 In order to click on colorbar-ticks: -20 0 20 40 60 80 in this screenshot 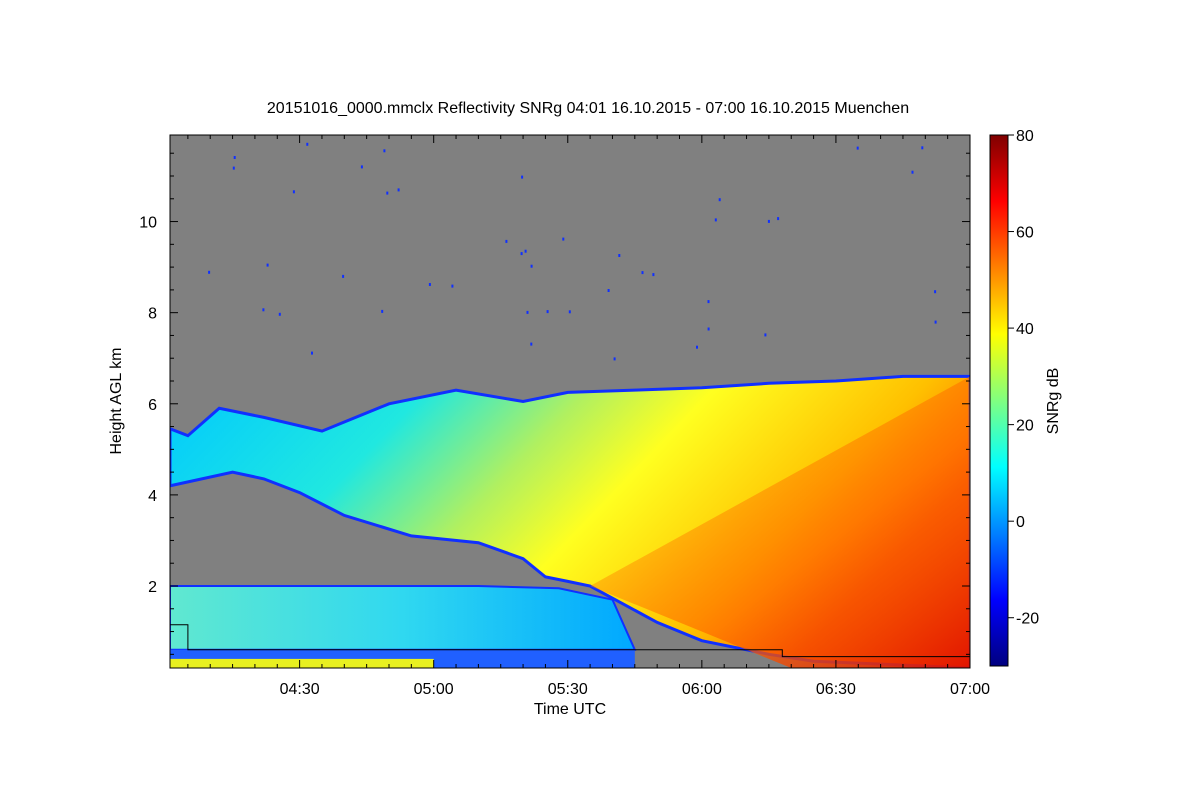, I will do `click(1023, 378)`.